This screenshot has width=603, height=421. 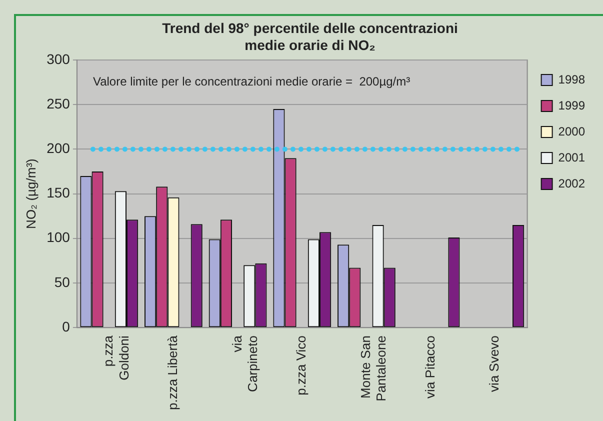 I want to click on legend-label: 2001, so click(x=572, y=157).